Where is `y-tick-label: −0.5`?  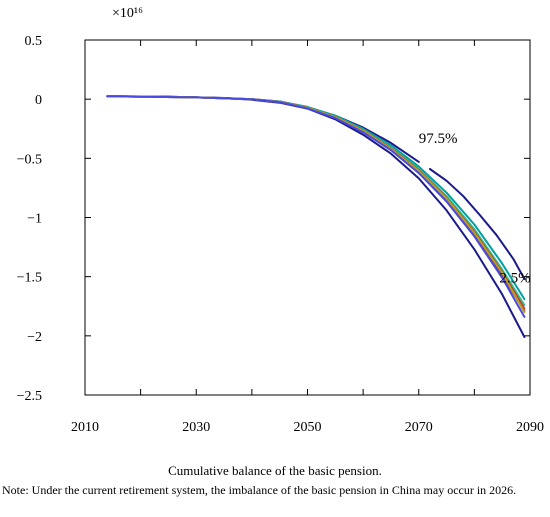
y-tick-label: −0.5 is located at coordinates (29, 159).